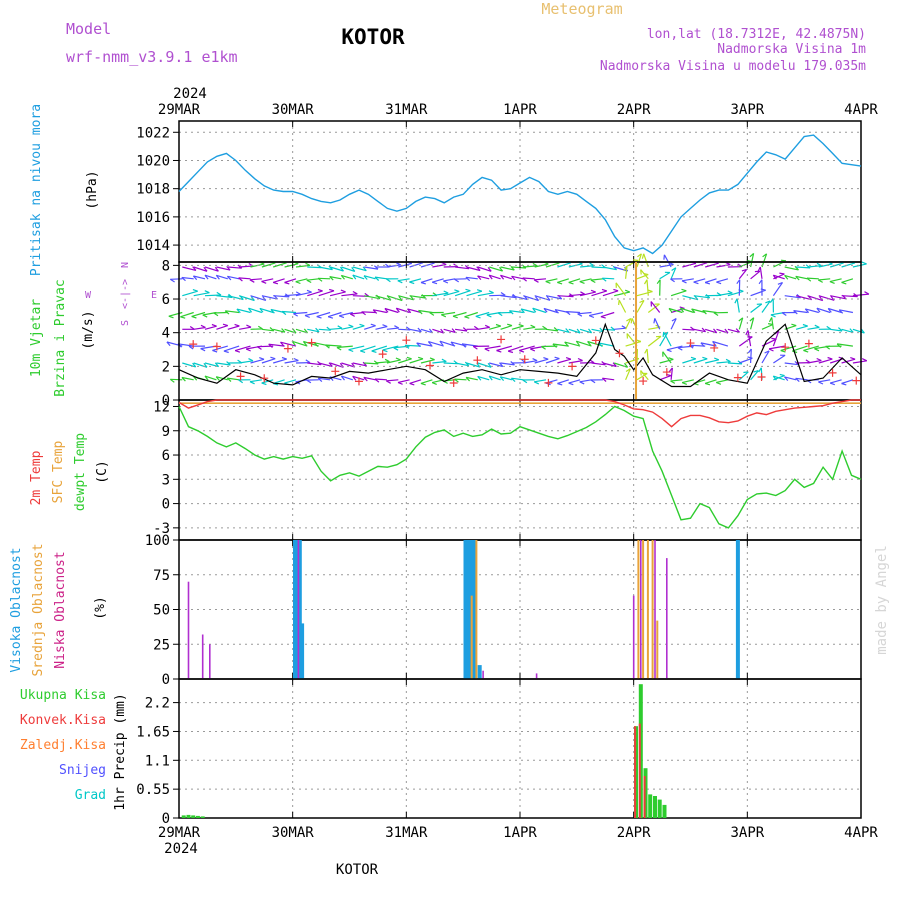 The width and height of the screenshot is (900, 900). What do you see at coordinates (520, 194) in the screenshot?
I see `pressure-line` at bounding box center [520, 194].